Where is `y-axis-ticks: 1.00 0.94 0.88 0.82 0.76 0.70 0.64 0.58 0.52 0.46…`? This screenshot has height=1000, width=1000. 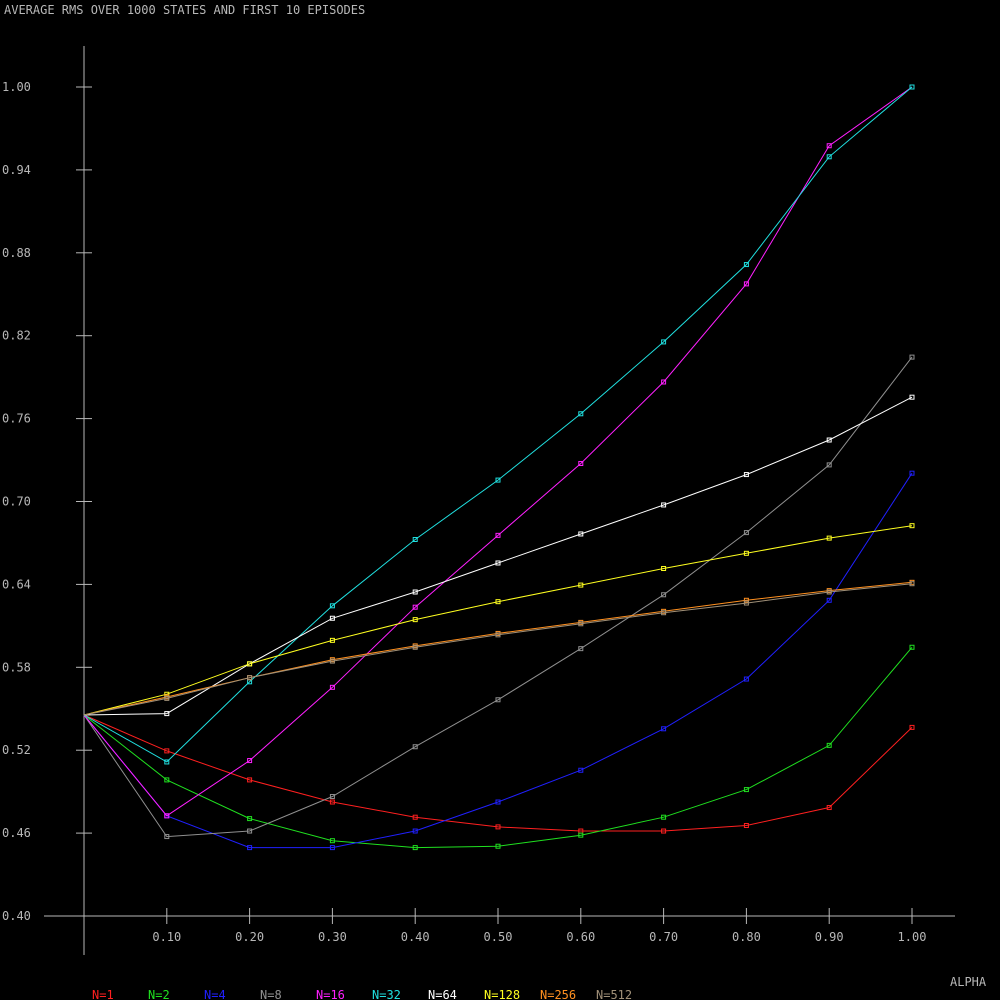
y-axis-ticks: 1.00 0.94 0.88 0.82 0.76 0.70 0.64 0.58 0.52 0.46… is located at coordinates (47, 501).